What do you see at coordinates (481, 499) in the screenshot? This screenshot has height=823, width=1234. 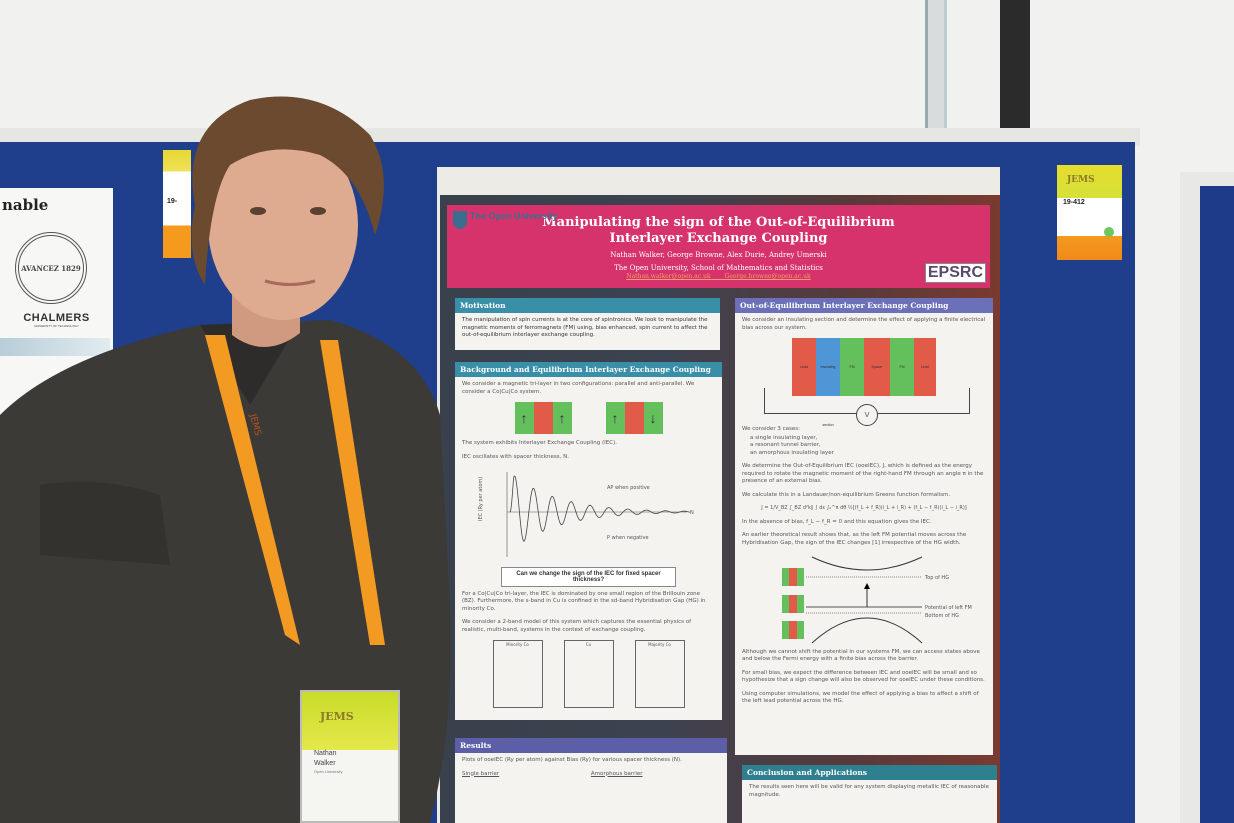 I see `plot-ylabel: IEC (Ry per atom)` at bounding box center [481, 499].